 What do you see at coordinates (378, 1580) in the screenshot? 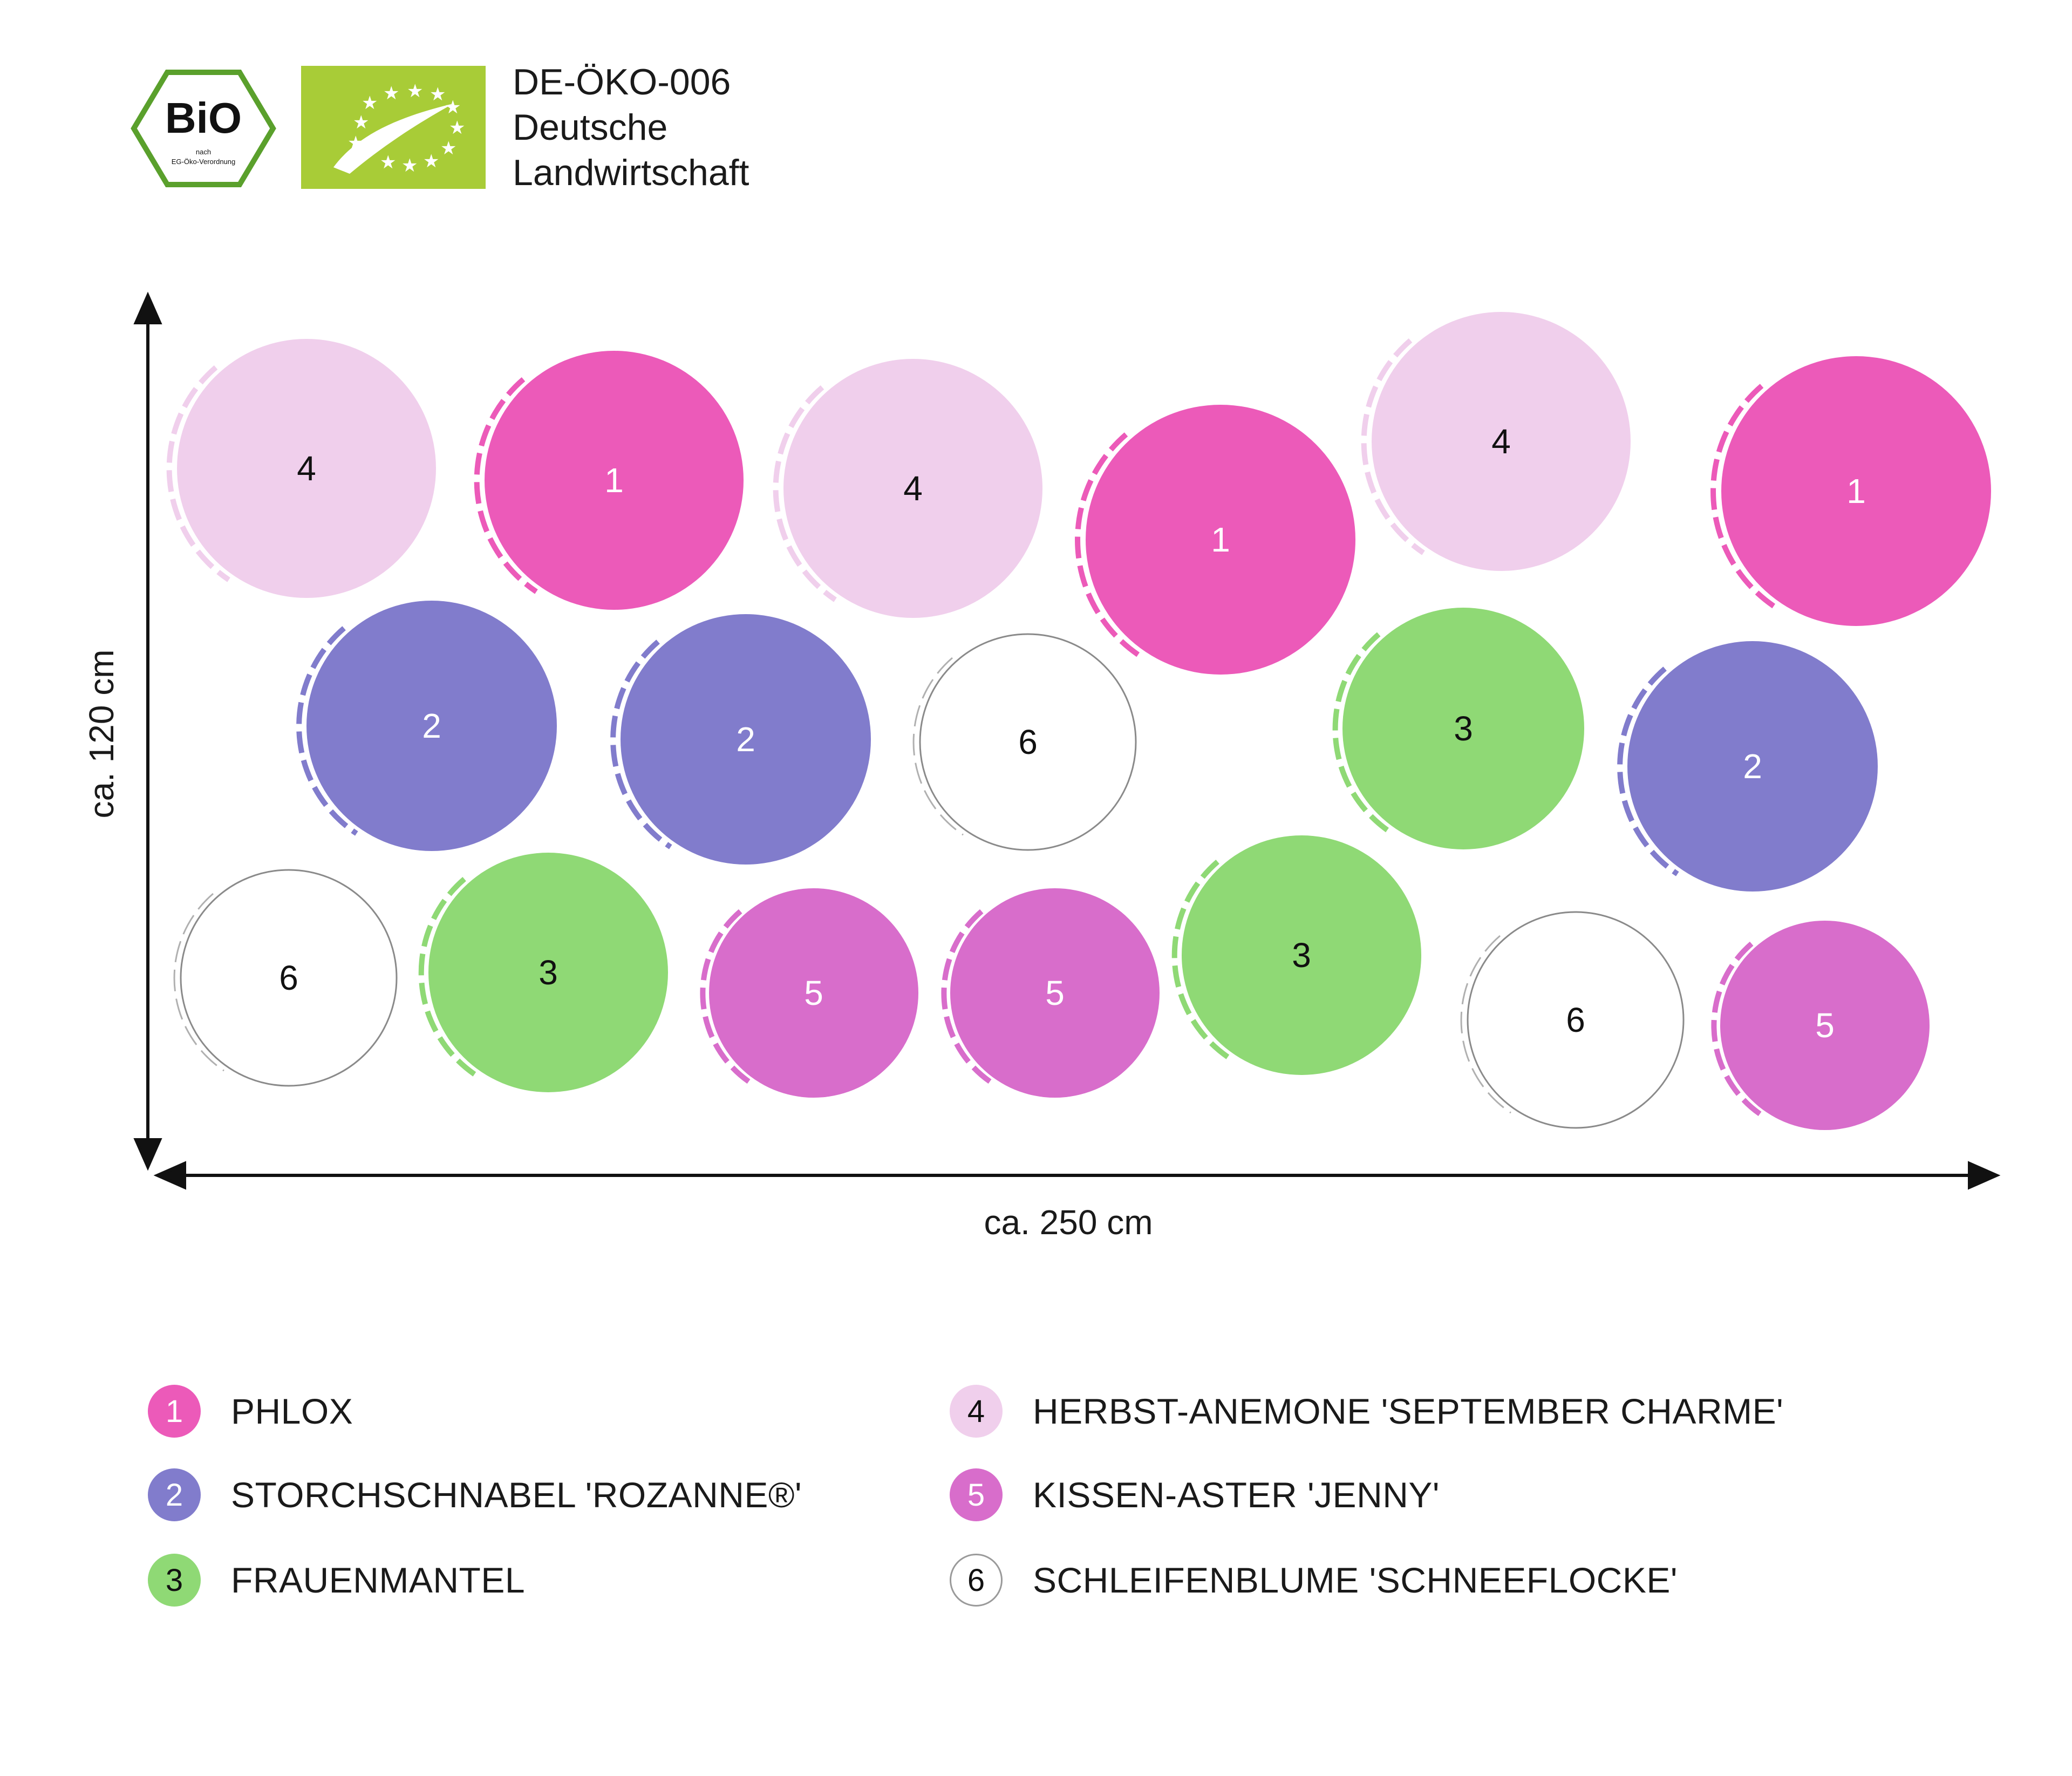
I see `legend-label: FRAUENMANTEL` at bounding box center [378, 1580].